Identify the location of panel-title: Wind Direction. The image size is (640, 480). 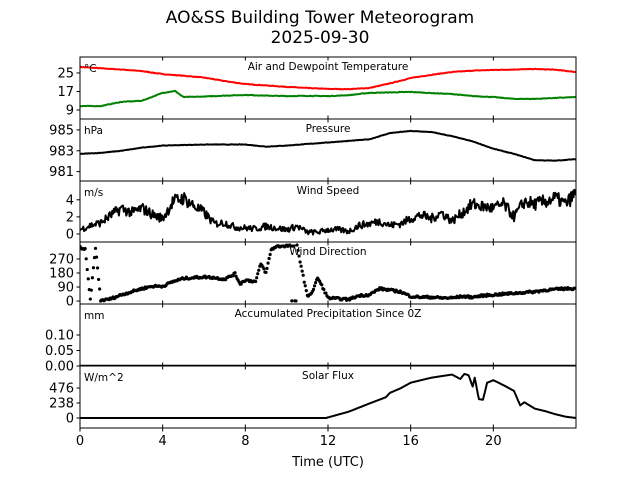
(327, 252).